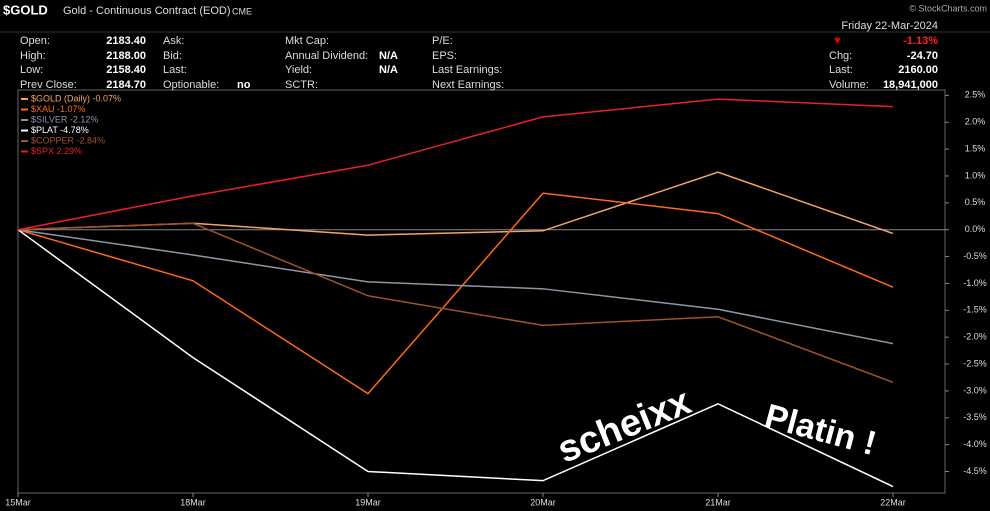 This screenshot has width=990, height=511. Describe the element at coordinates (64, 119) in the screenshot. I see `legend-entry: $SILVER -2.12%` at that location.